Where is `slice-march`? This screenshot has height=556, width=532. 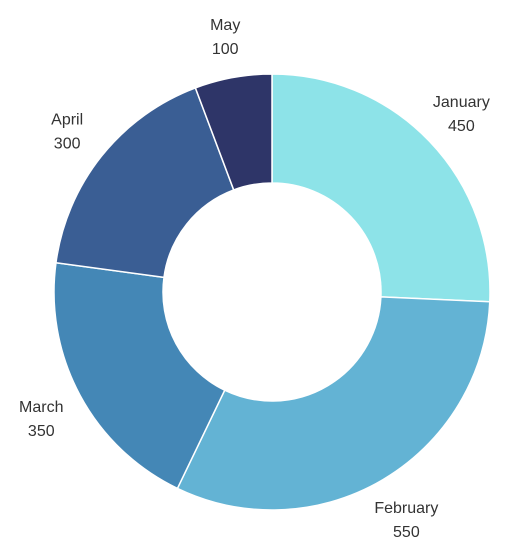
slice-march is located at coordinates (139, 375).